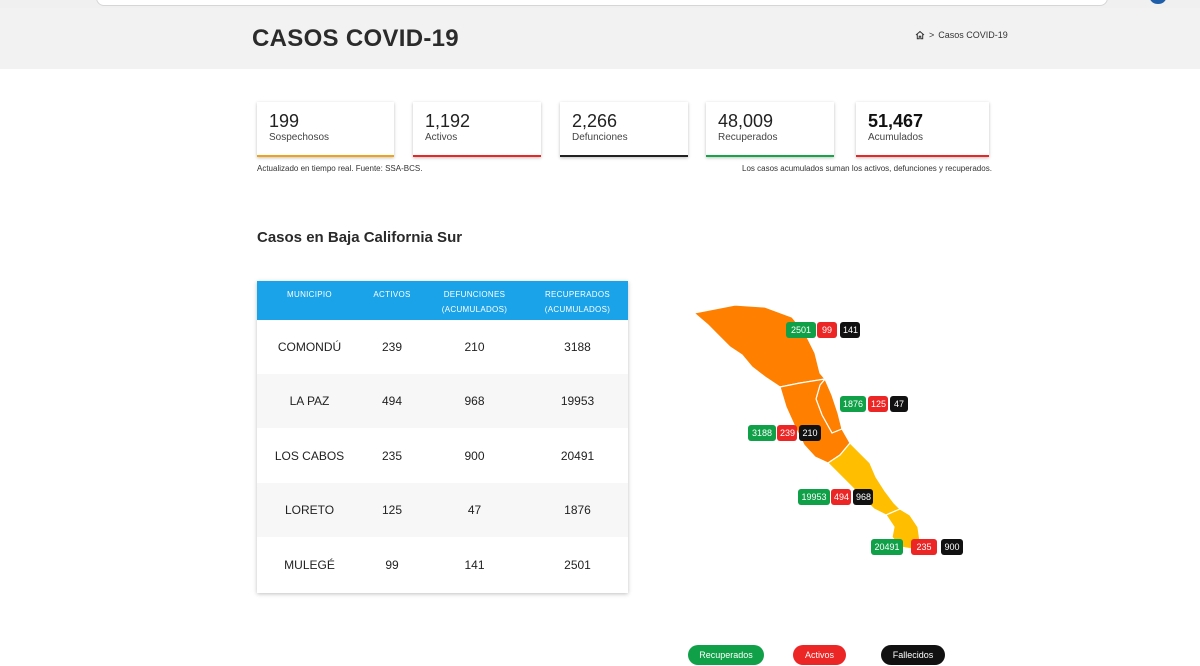 The height and width of the screenshot is (666, 1200). I want to click on stat-card-sospechosos: 199 Sospechosos, so click(325, 129).